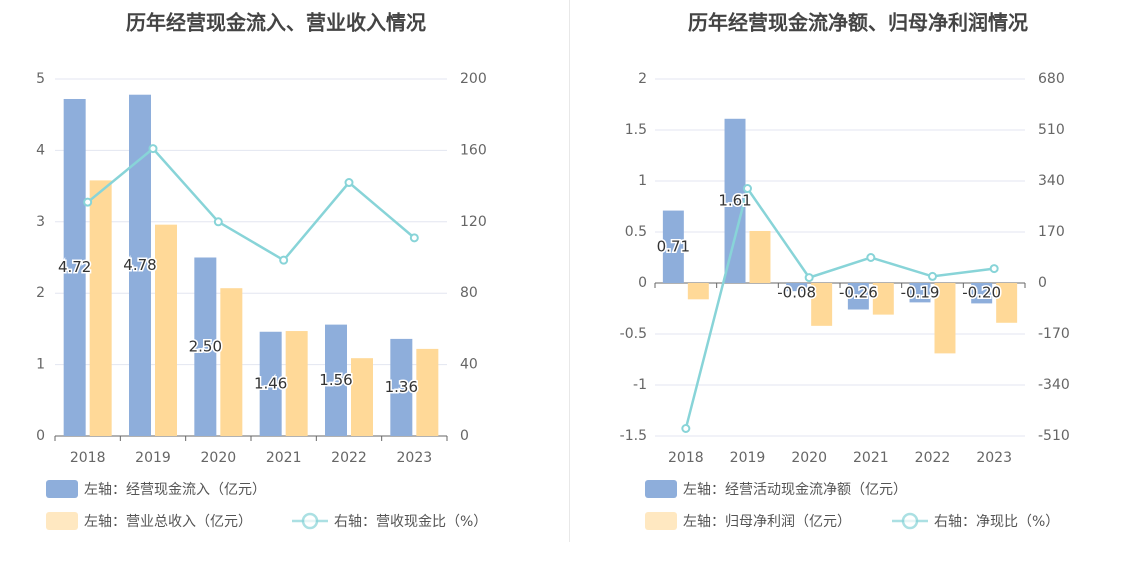  I want to click on left-axis-tick-label: -1.5, so click(633, 436).